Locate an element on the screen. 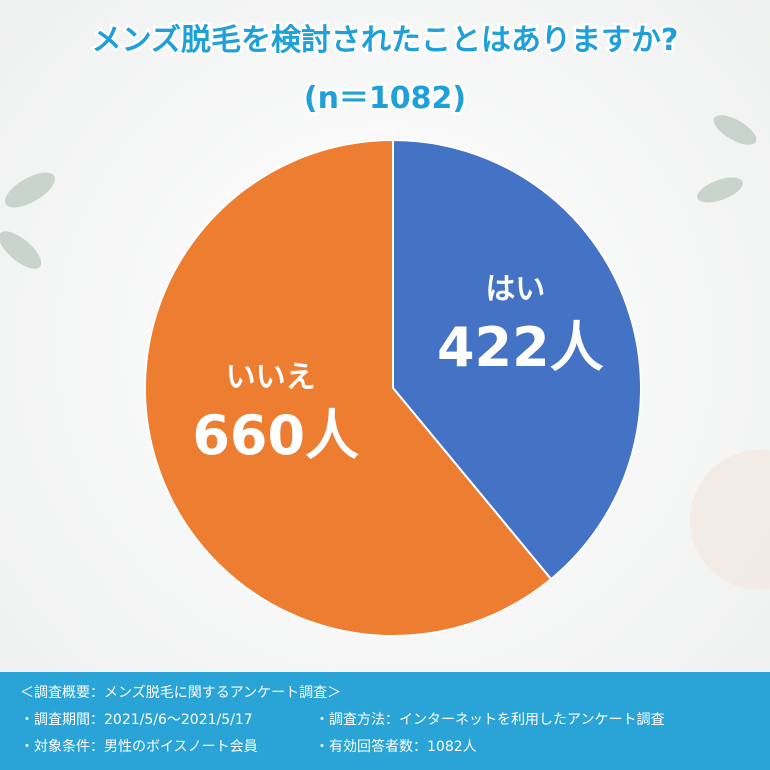  slice-value-label: 422人 is located at coordinates (520, 347).